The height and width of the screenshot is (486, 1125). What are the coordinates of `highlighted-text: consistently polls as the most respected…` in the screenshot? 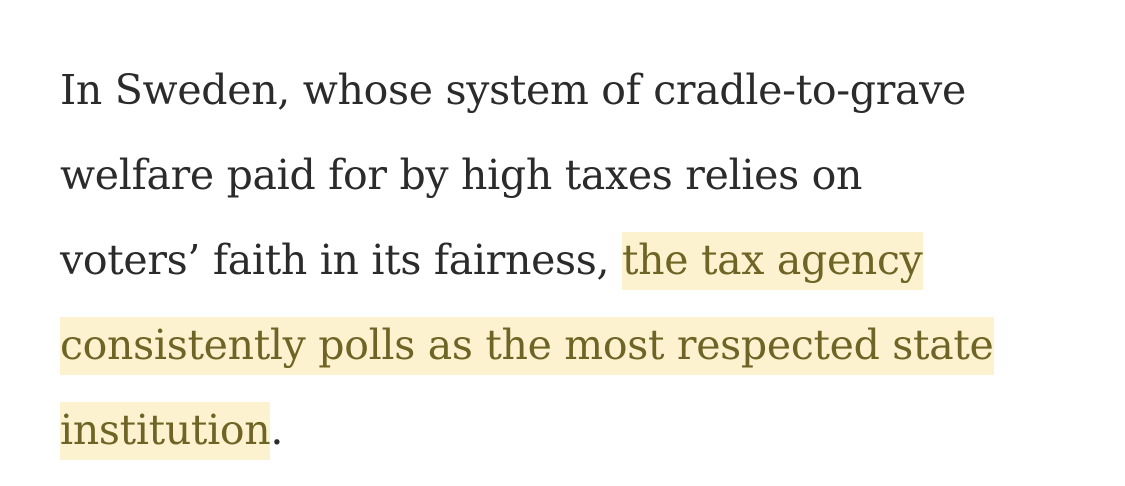 It's located at (527, 346).